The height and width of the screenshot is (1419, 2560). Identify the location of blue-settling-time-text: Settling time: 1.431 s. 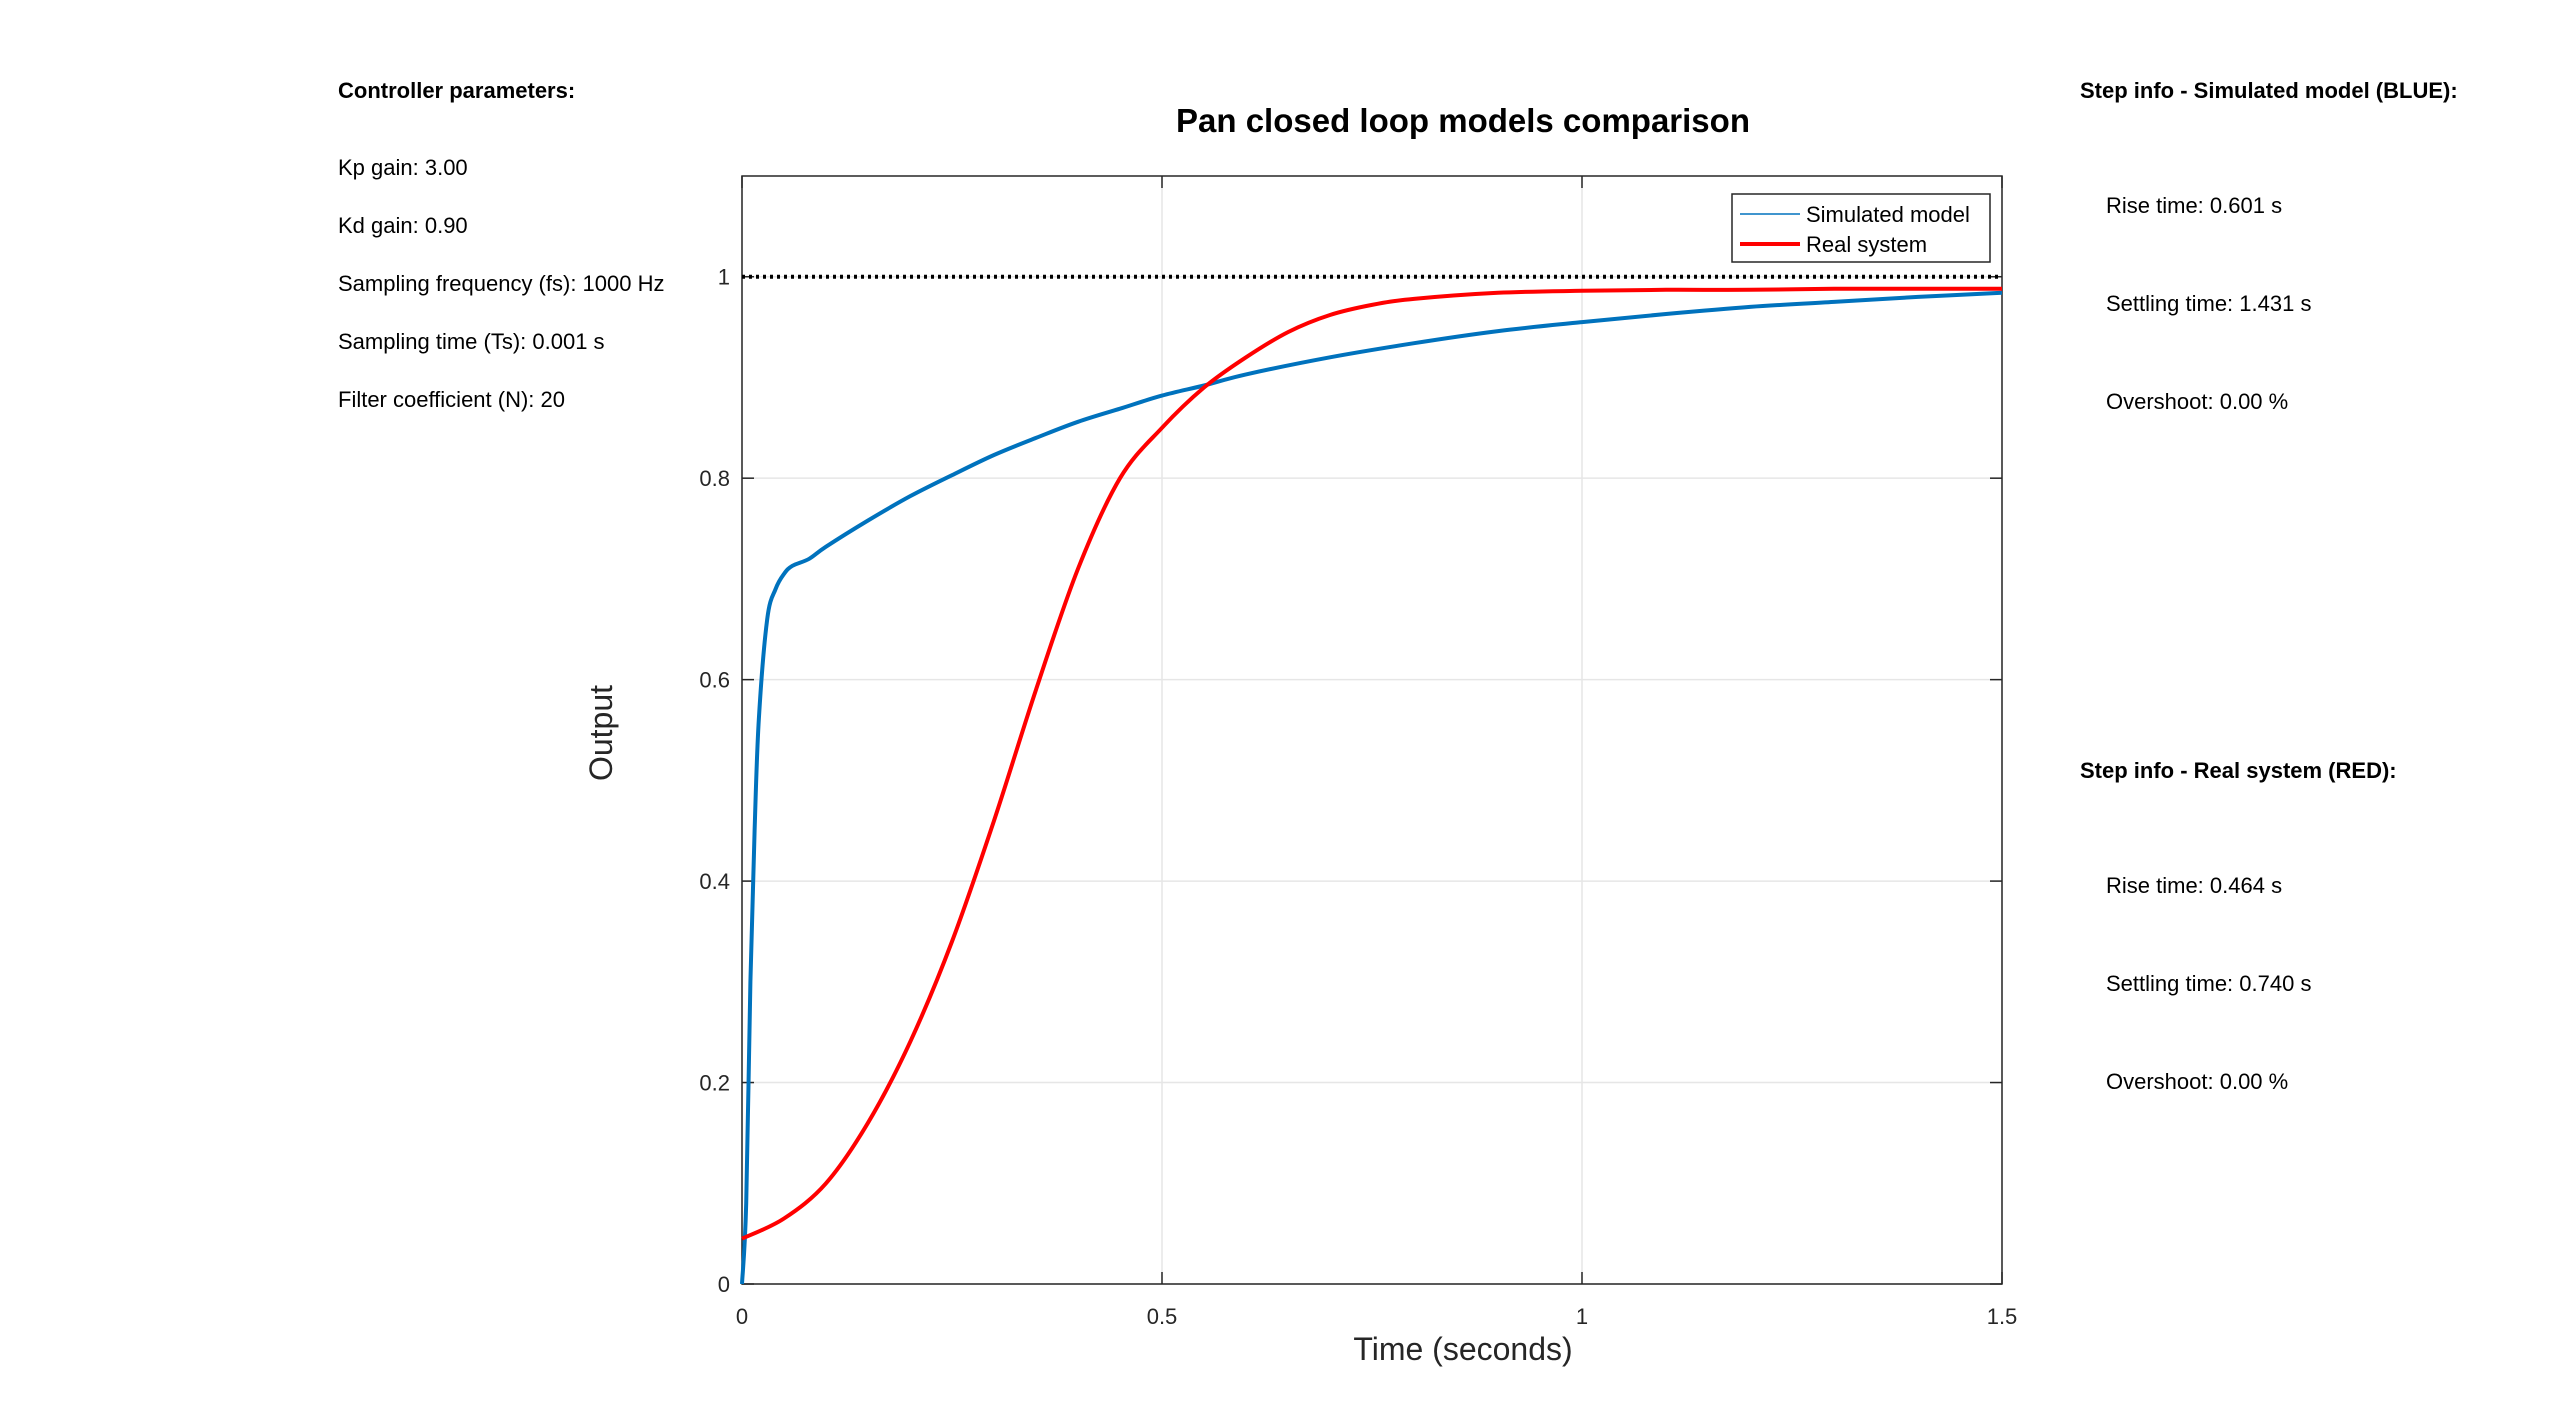
(2209, 303).